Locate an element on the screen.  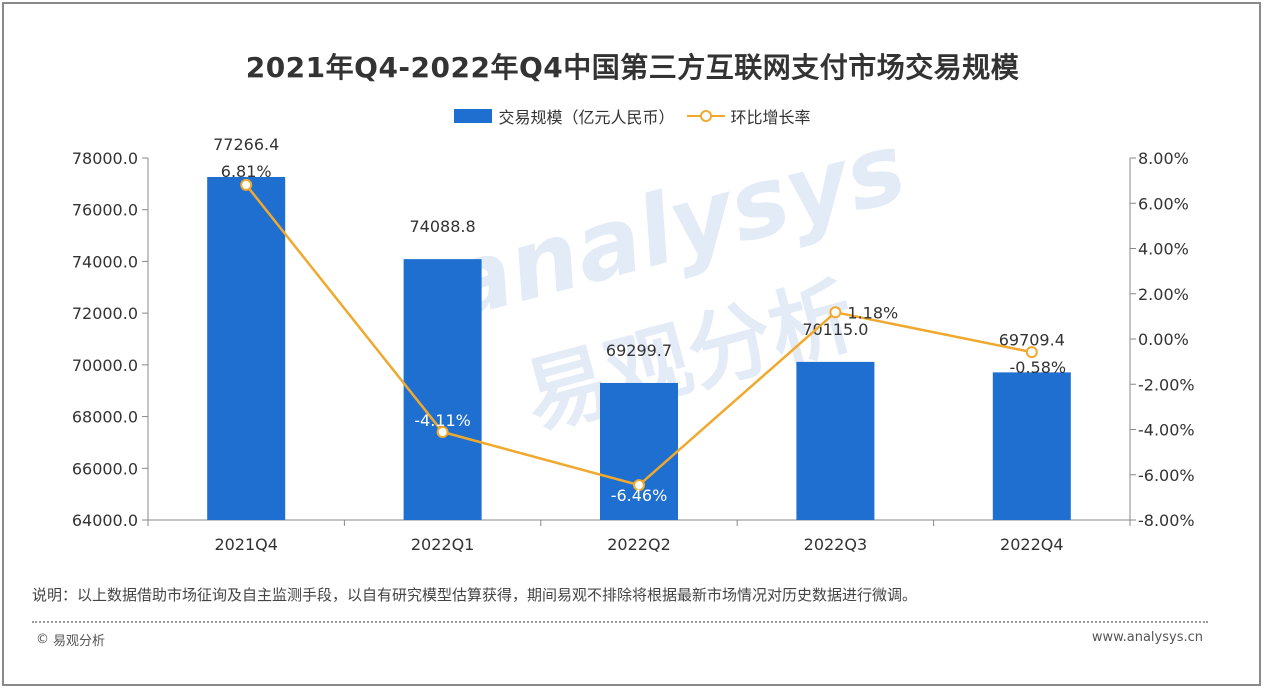
growth-value-label: 6.81% is located at coordinates (246, 171).